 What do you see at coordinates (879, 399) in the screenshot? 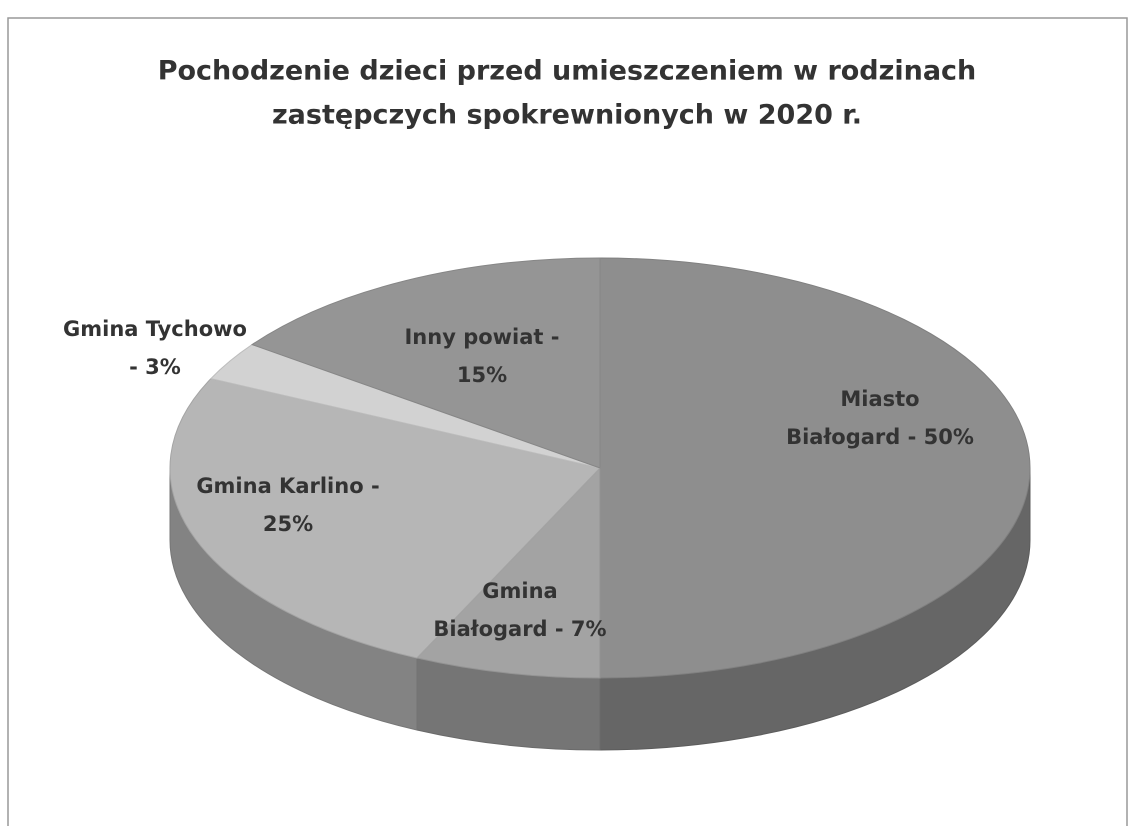
I see `data-label: Miasto` at bounding box center [879, 399].